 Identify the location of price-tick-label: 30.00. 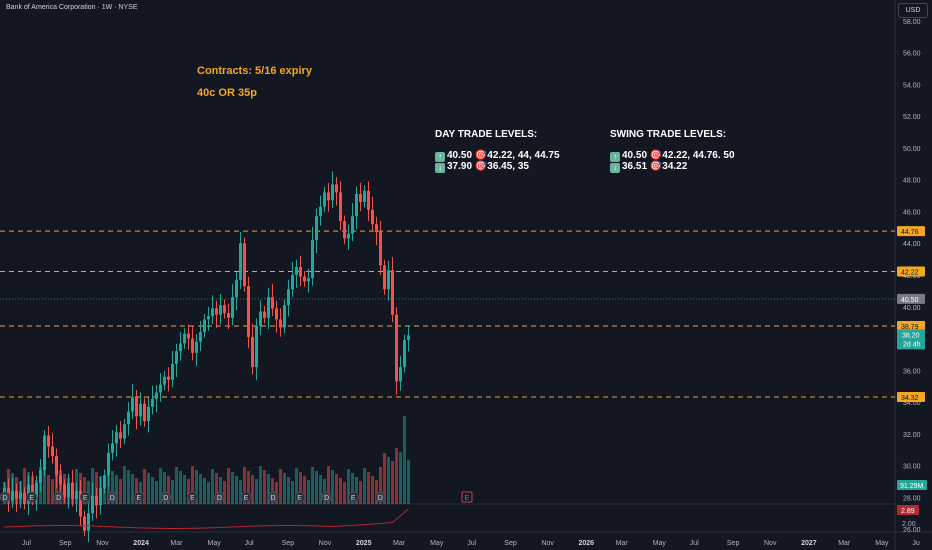
(912, 467).